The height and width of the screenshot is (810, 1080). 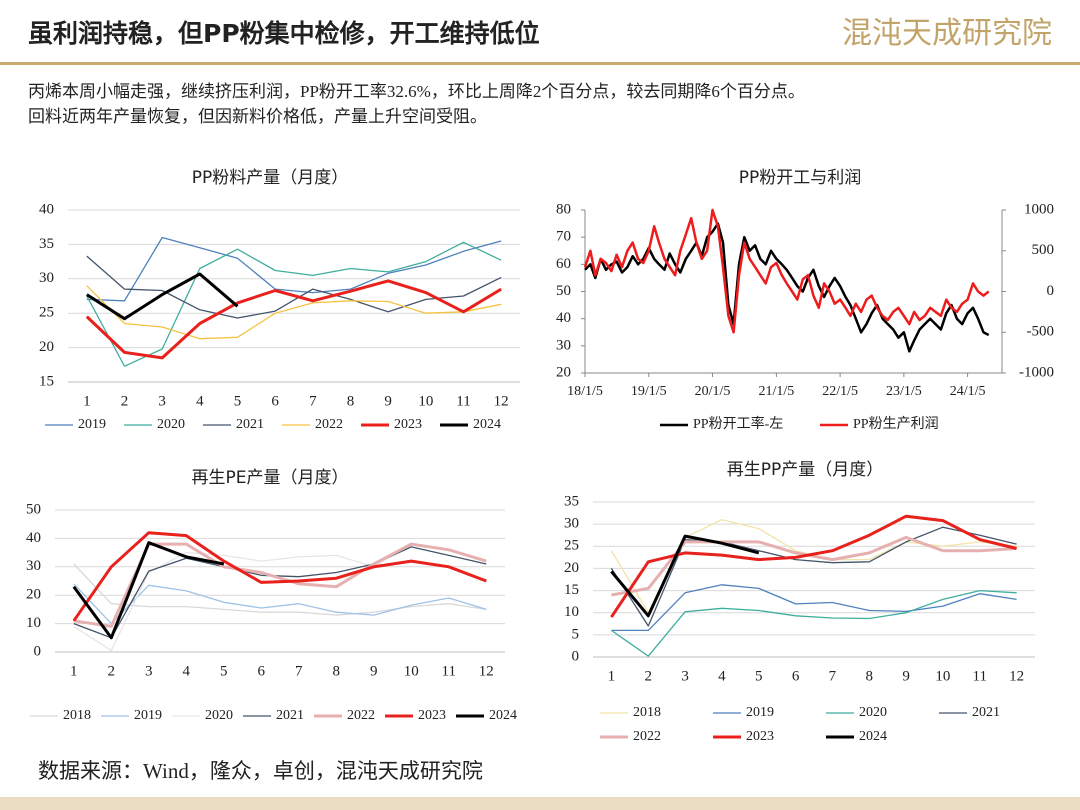 What do you see at coordinates (1041, 332) in the screenshot?
I see `y2-tick-label: -500` at bounding box center [1041, 332].